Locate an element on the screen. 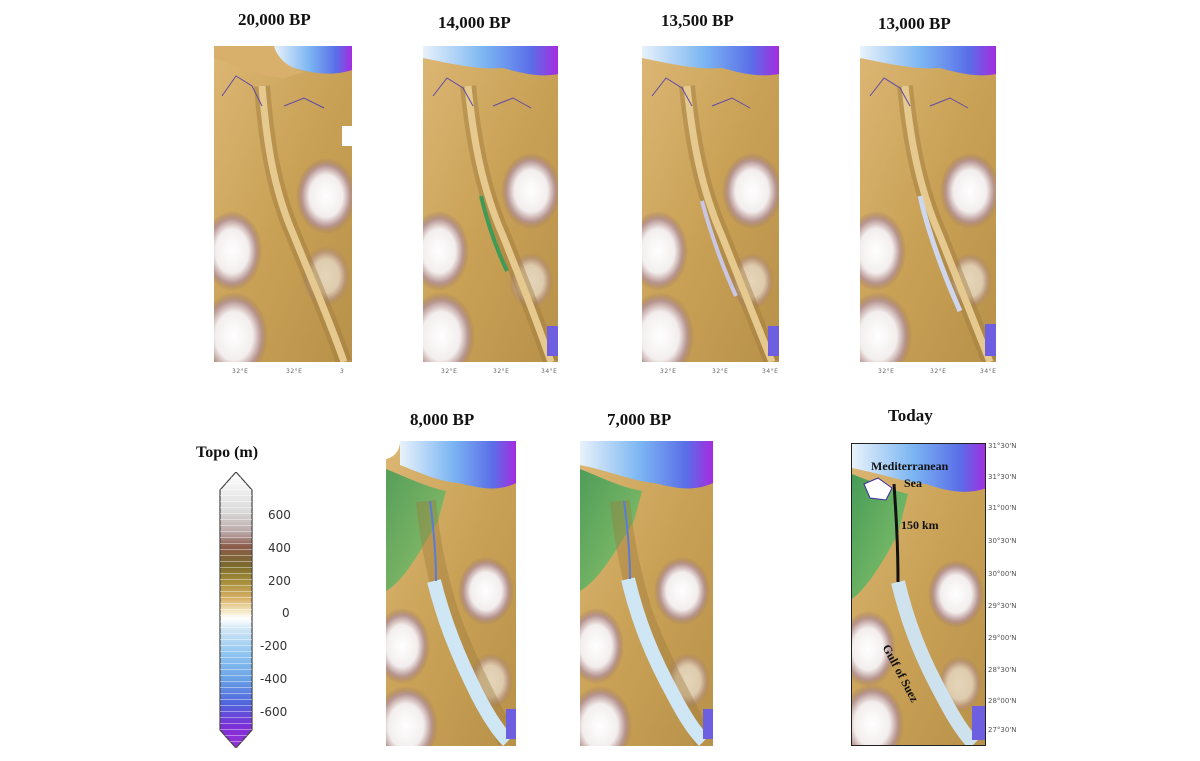 Image resolution: width=1200 pixels, height=761 pixels. panel-title-8000: 8,000 BP is located at coordinates (442, 419).